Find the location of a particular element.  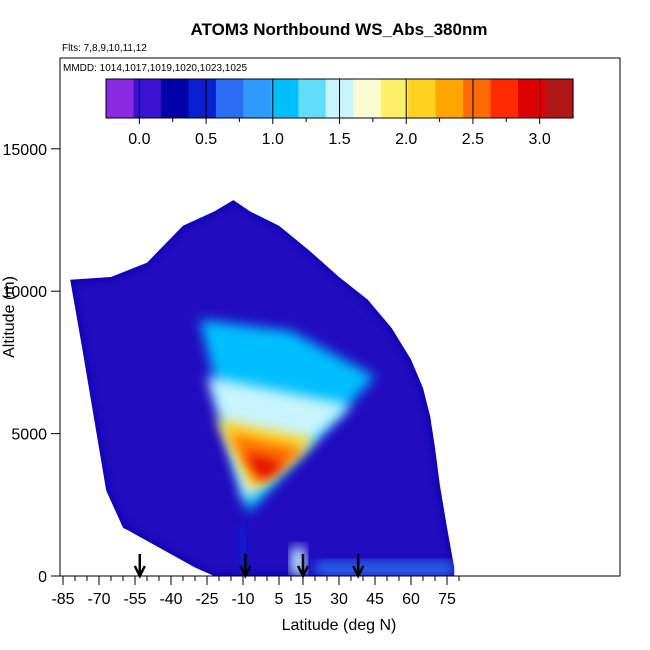

colorbar-tick-label: 0.0 is located at coordinates (139, 139).